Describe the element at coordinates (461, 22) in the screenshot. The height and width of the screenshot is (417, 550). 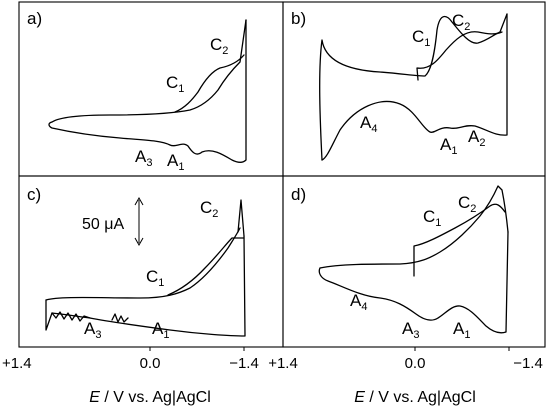
I see `peak-label-b-c2: C2` at that location.